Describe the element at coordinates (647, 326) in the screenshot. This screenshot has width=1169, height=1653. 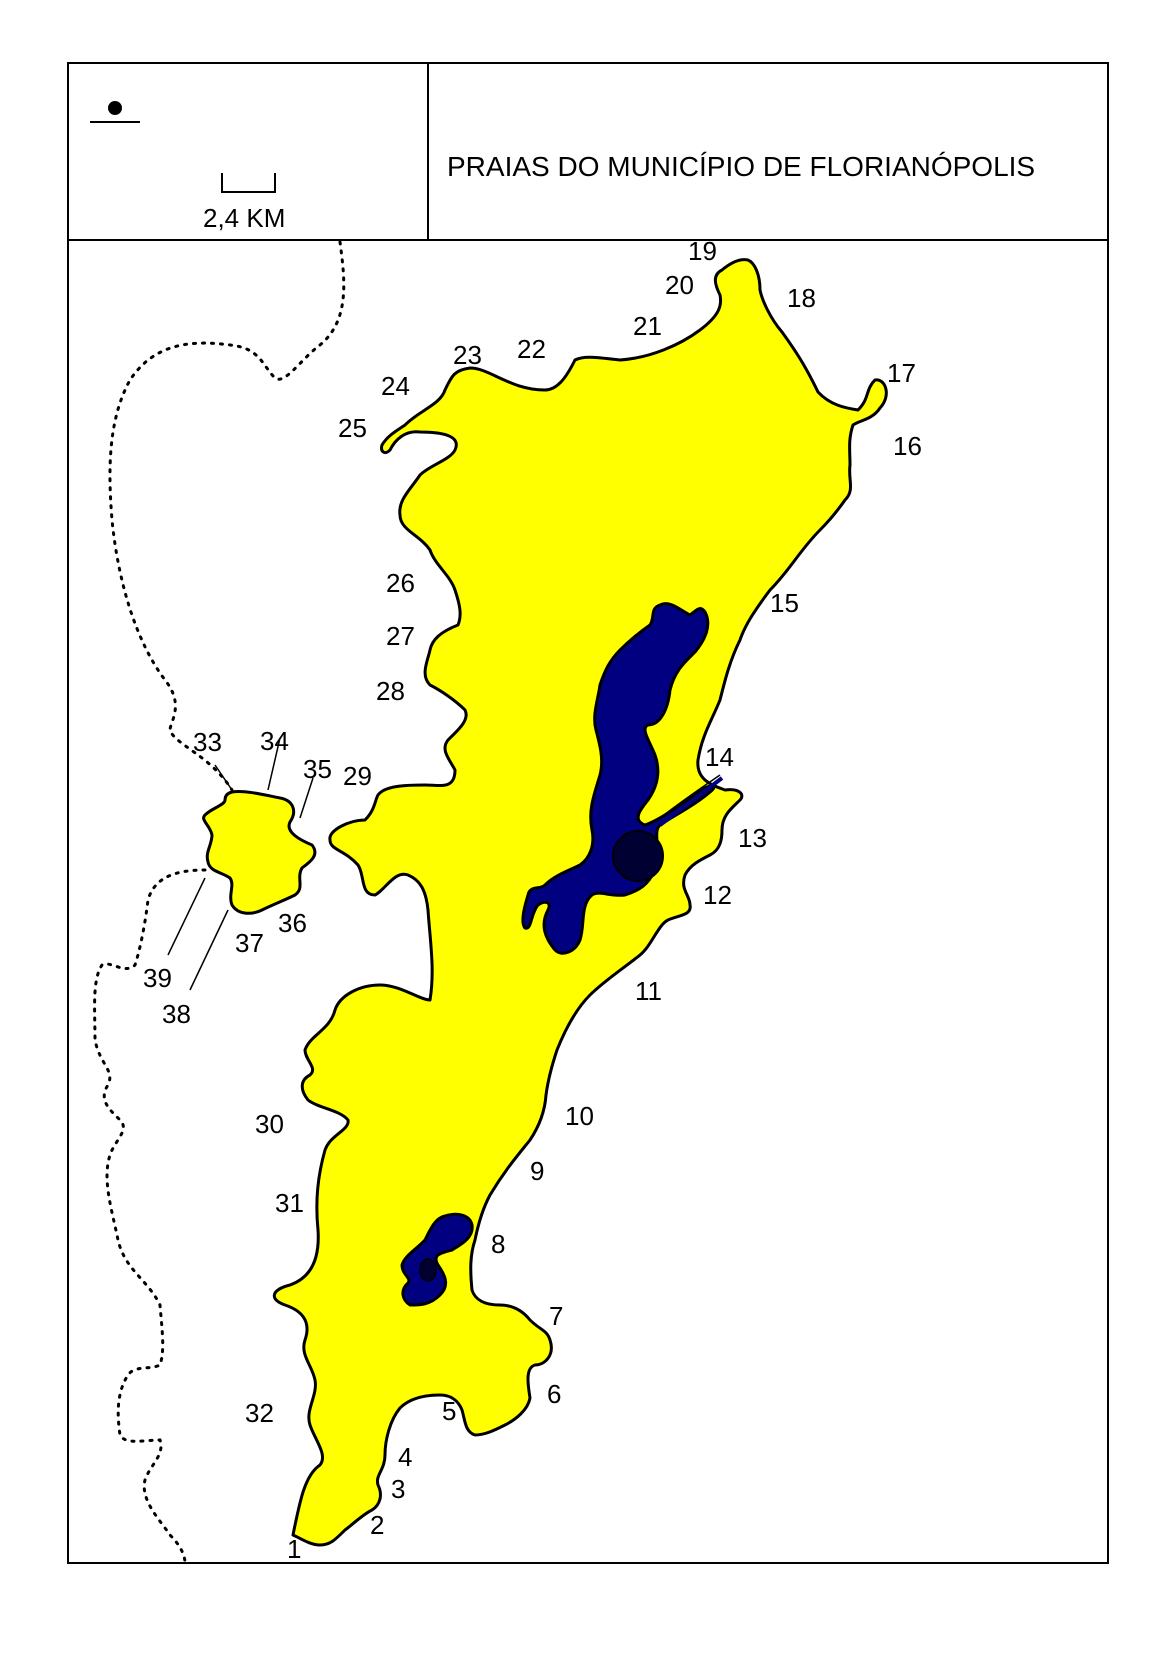
I see `beach-label-21: 21` at that location.